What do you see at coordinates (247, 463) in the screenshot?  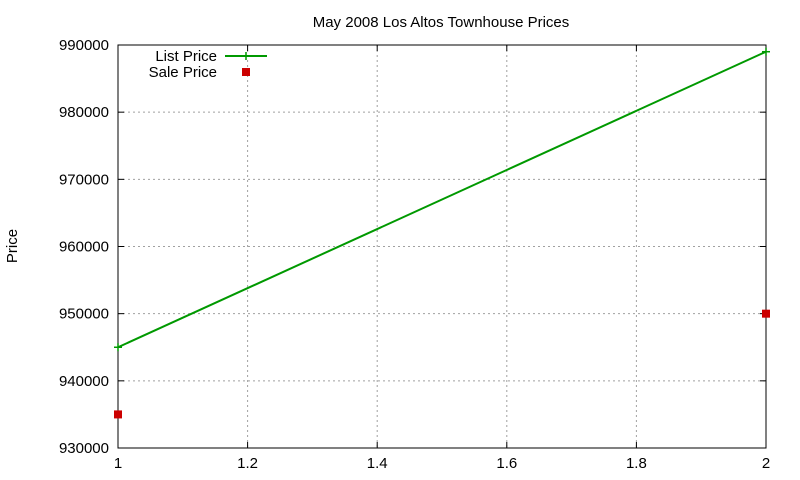 I see `x-tick-label: 1.2` at bounding box center [247, 463].